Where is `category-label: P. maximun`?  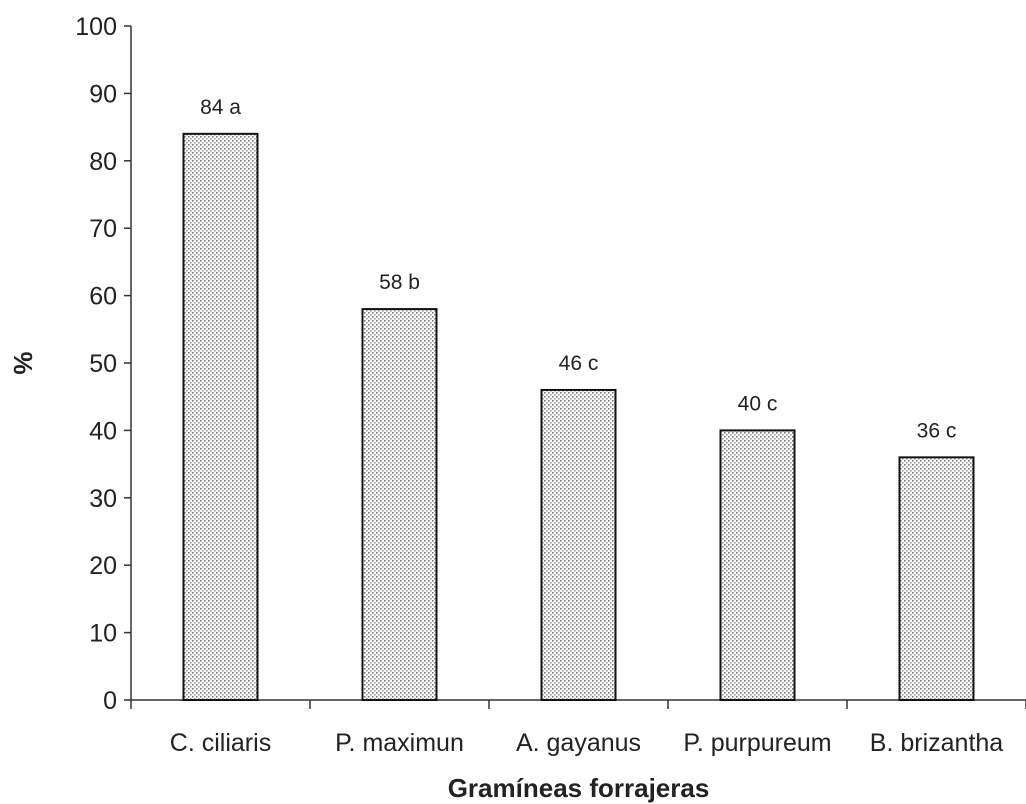
category-label: P. maximun is located at coordinates (399, 743).